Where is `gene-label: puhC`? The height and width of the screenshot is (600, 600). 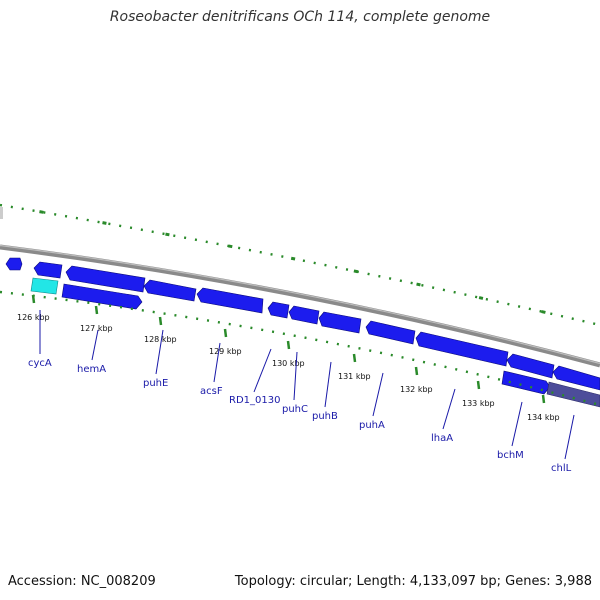 gene-label: puhC is located at coordinates (295, 409).